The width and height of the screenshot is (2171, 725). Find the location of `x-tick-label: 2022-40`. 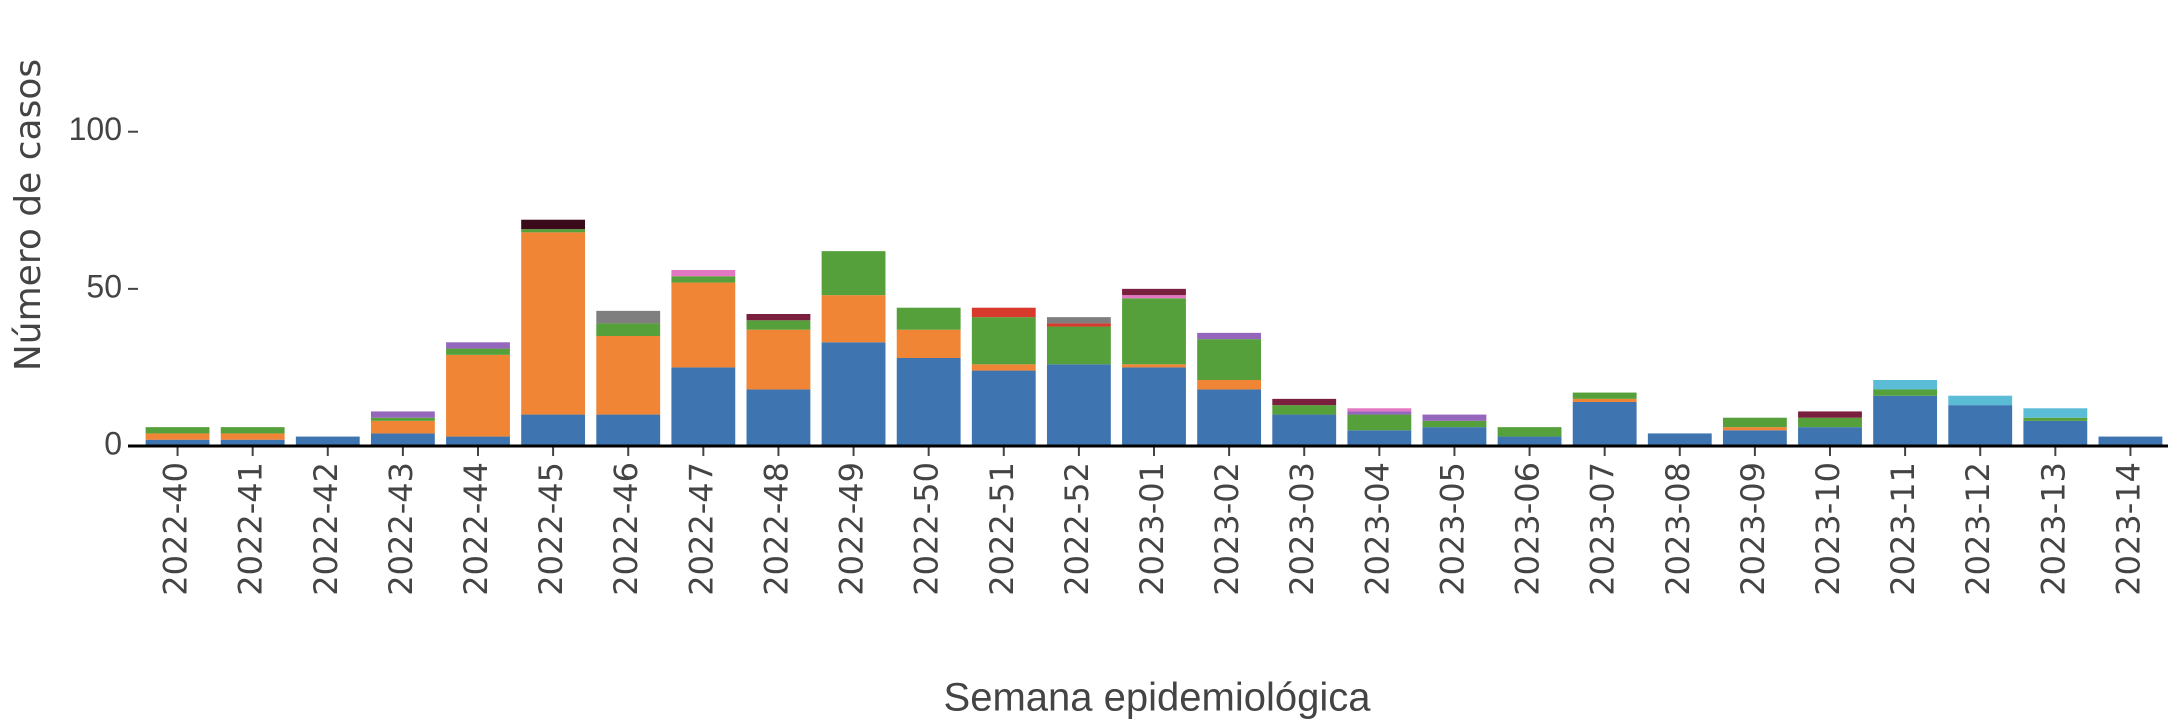

x-tick-label: 2022-40 is located at coordinates (176, 529).